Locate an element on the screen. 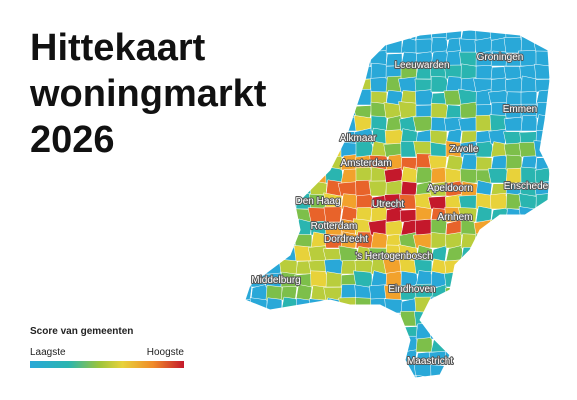 This screenshot has height=400, width=577. title-line: woningmarkt is located at coordinates (148, 94).